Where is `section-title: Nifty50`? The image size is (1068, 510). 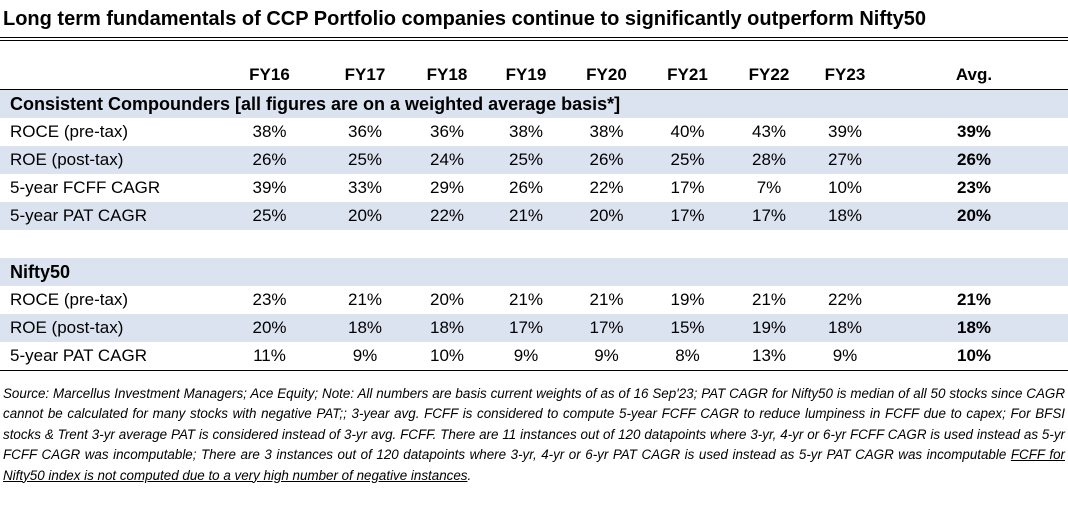 section-title: Nifty50 is located at coordinates (534, 272).